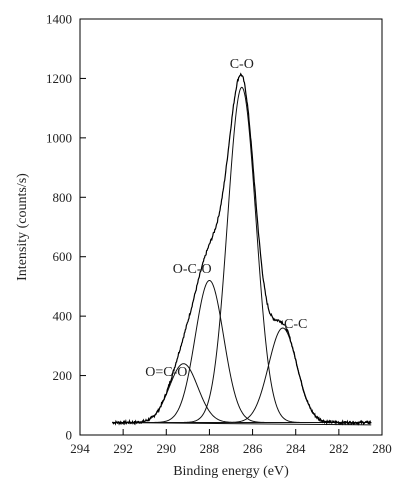 This screenshot has height=500, width=412. What do you see at coordinates (242, 424) in the screenshot?
I see `background-line` at bounding box center [242, 424].